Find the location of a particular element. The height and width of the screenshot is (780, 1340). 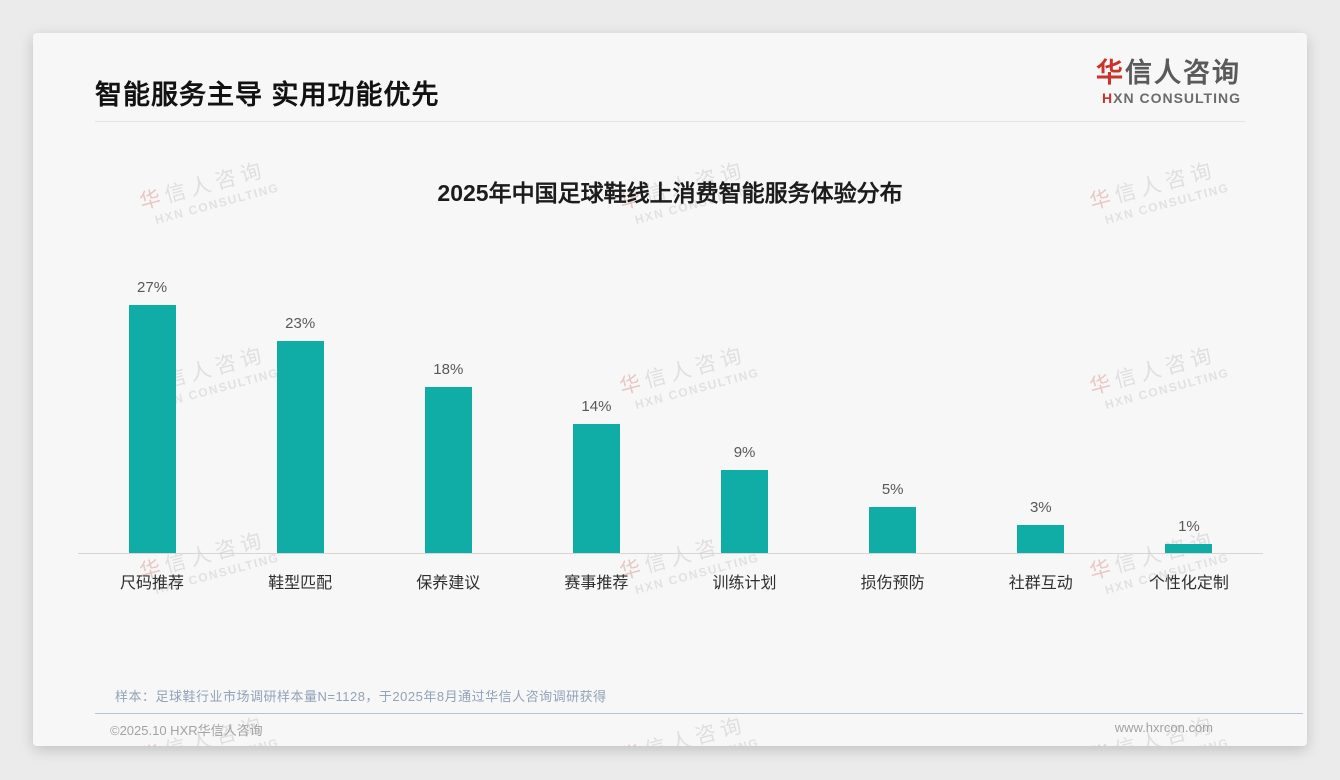

footer: ©2025.10 HXR华信人咨询 www.hxrcon.com is located at coordinates (661, 729).